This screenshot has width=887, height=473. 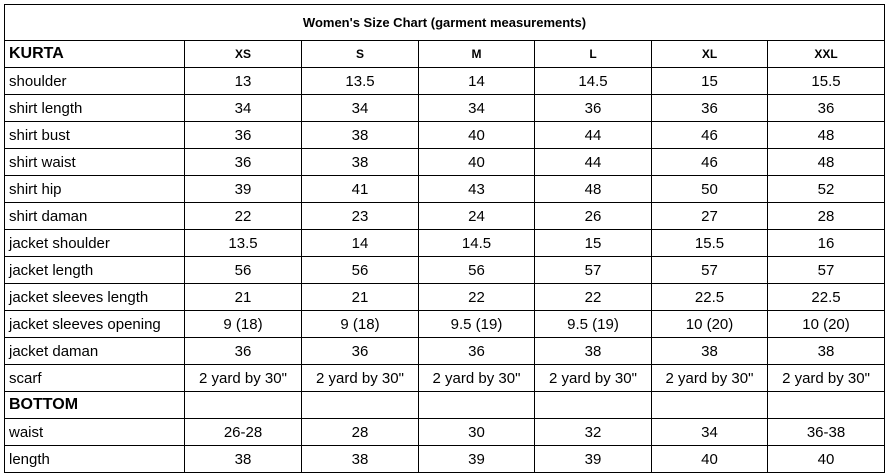 What do you see at coordinates (94, 432) in the screenshot?
I see `measurement-label: waist` at bounding box center [94, 432].